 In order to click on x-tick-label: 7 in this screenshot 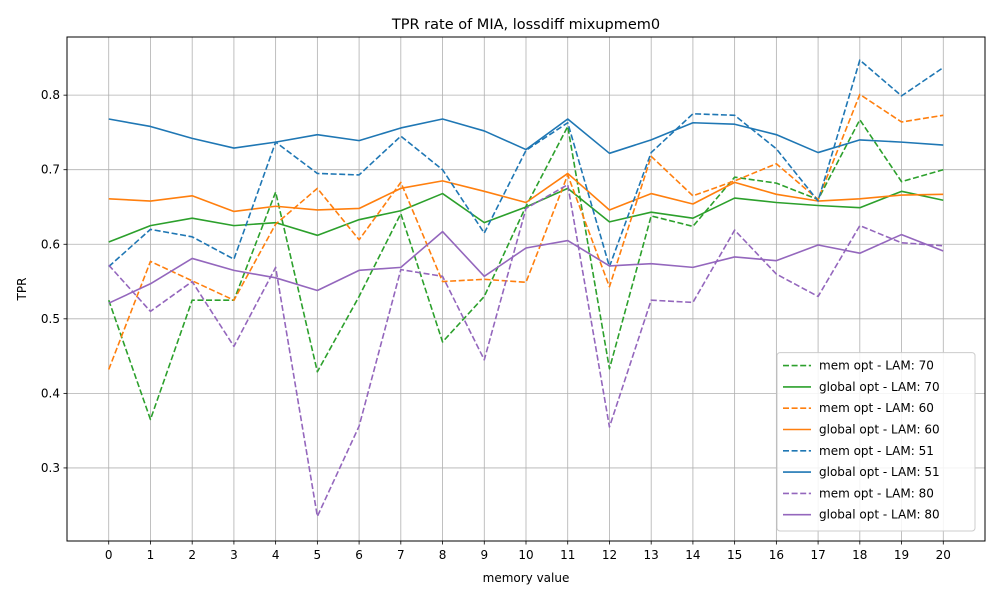, I will do `click(401, 555)`.